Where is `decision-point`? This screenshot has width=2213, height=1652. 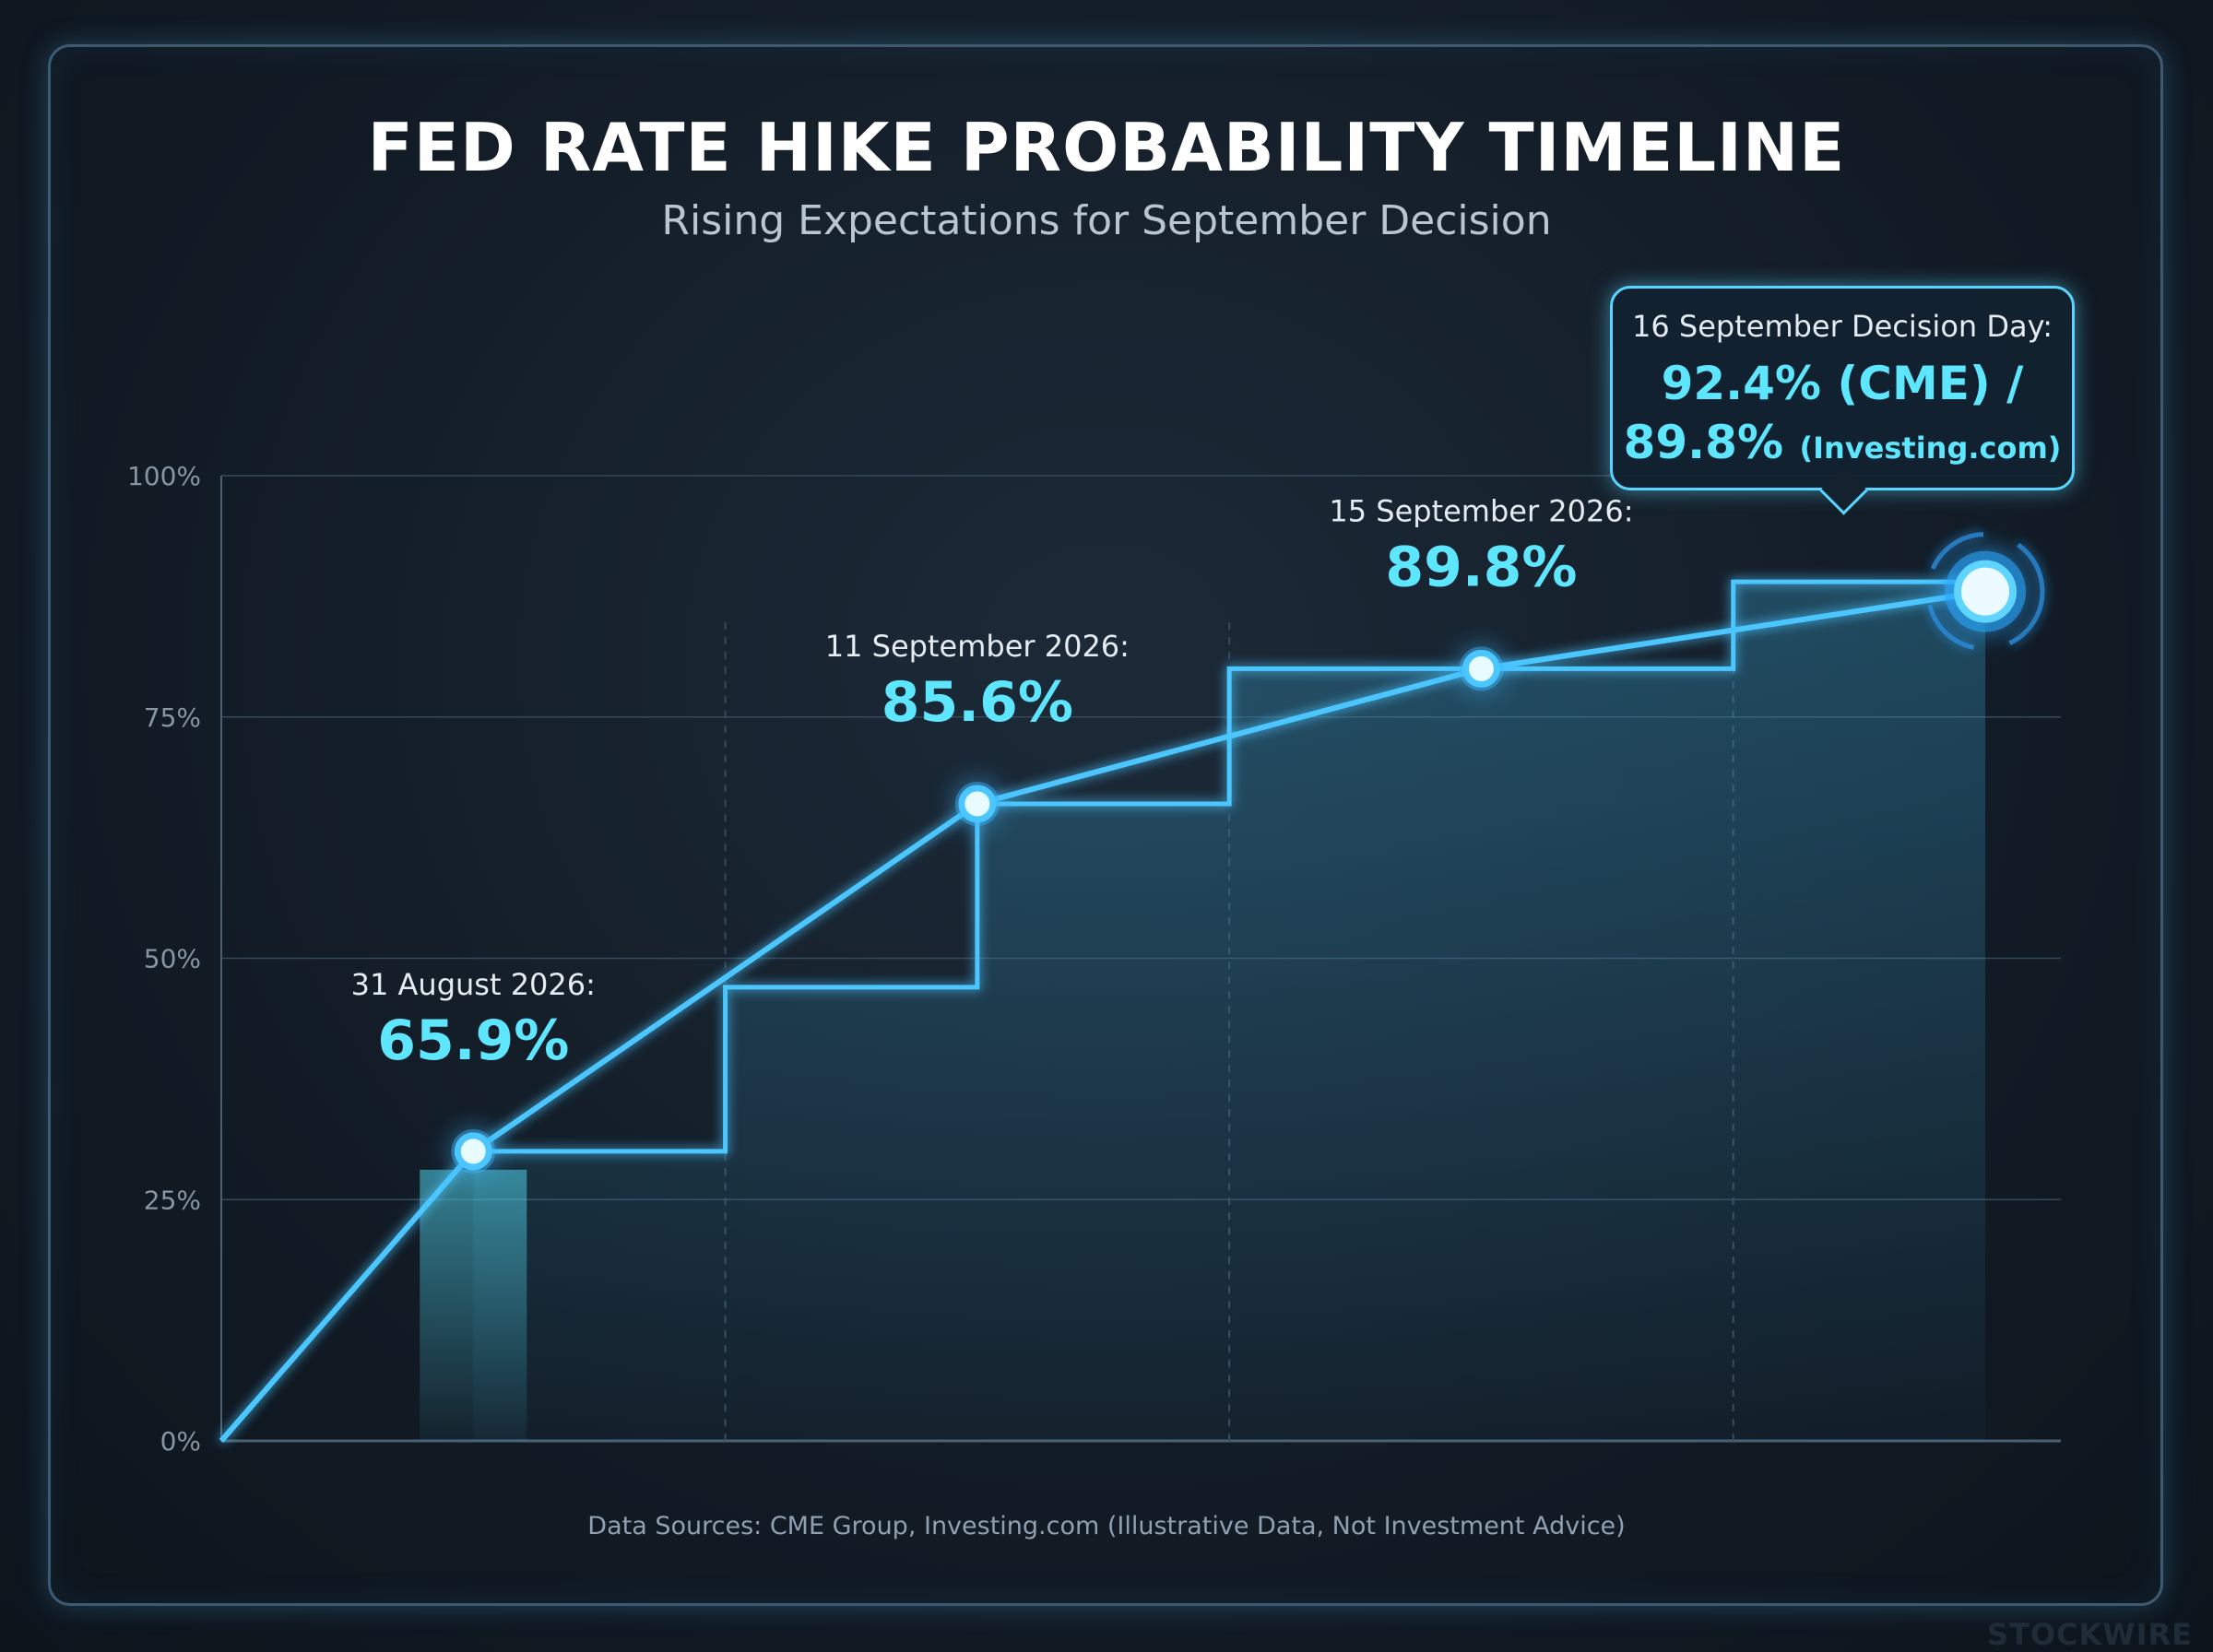
decision-point is located at coordinates (1986, 591).